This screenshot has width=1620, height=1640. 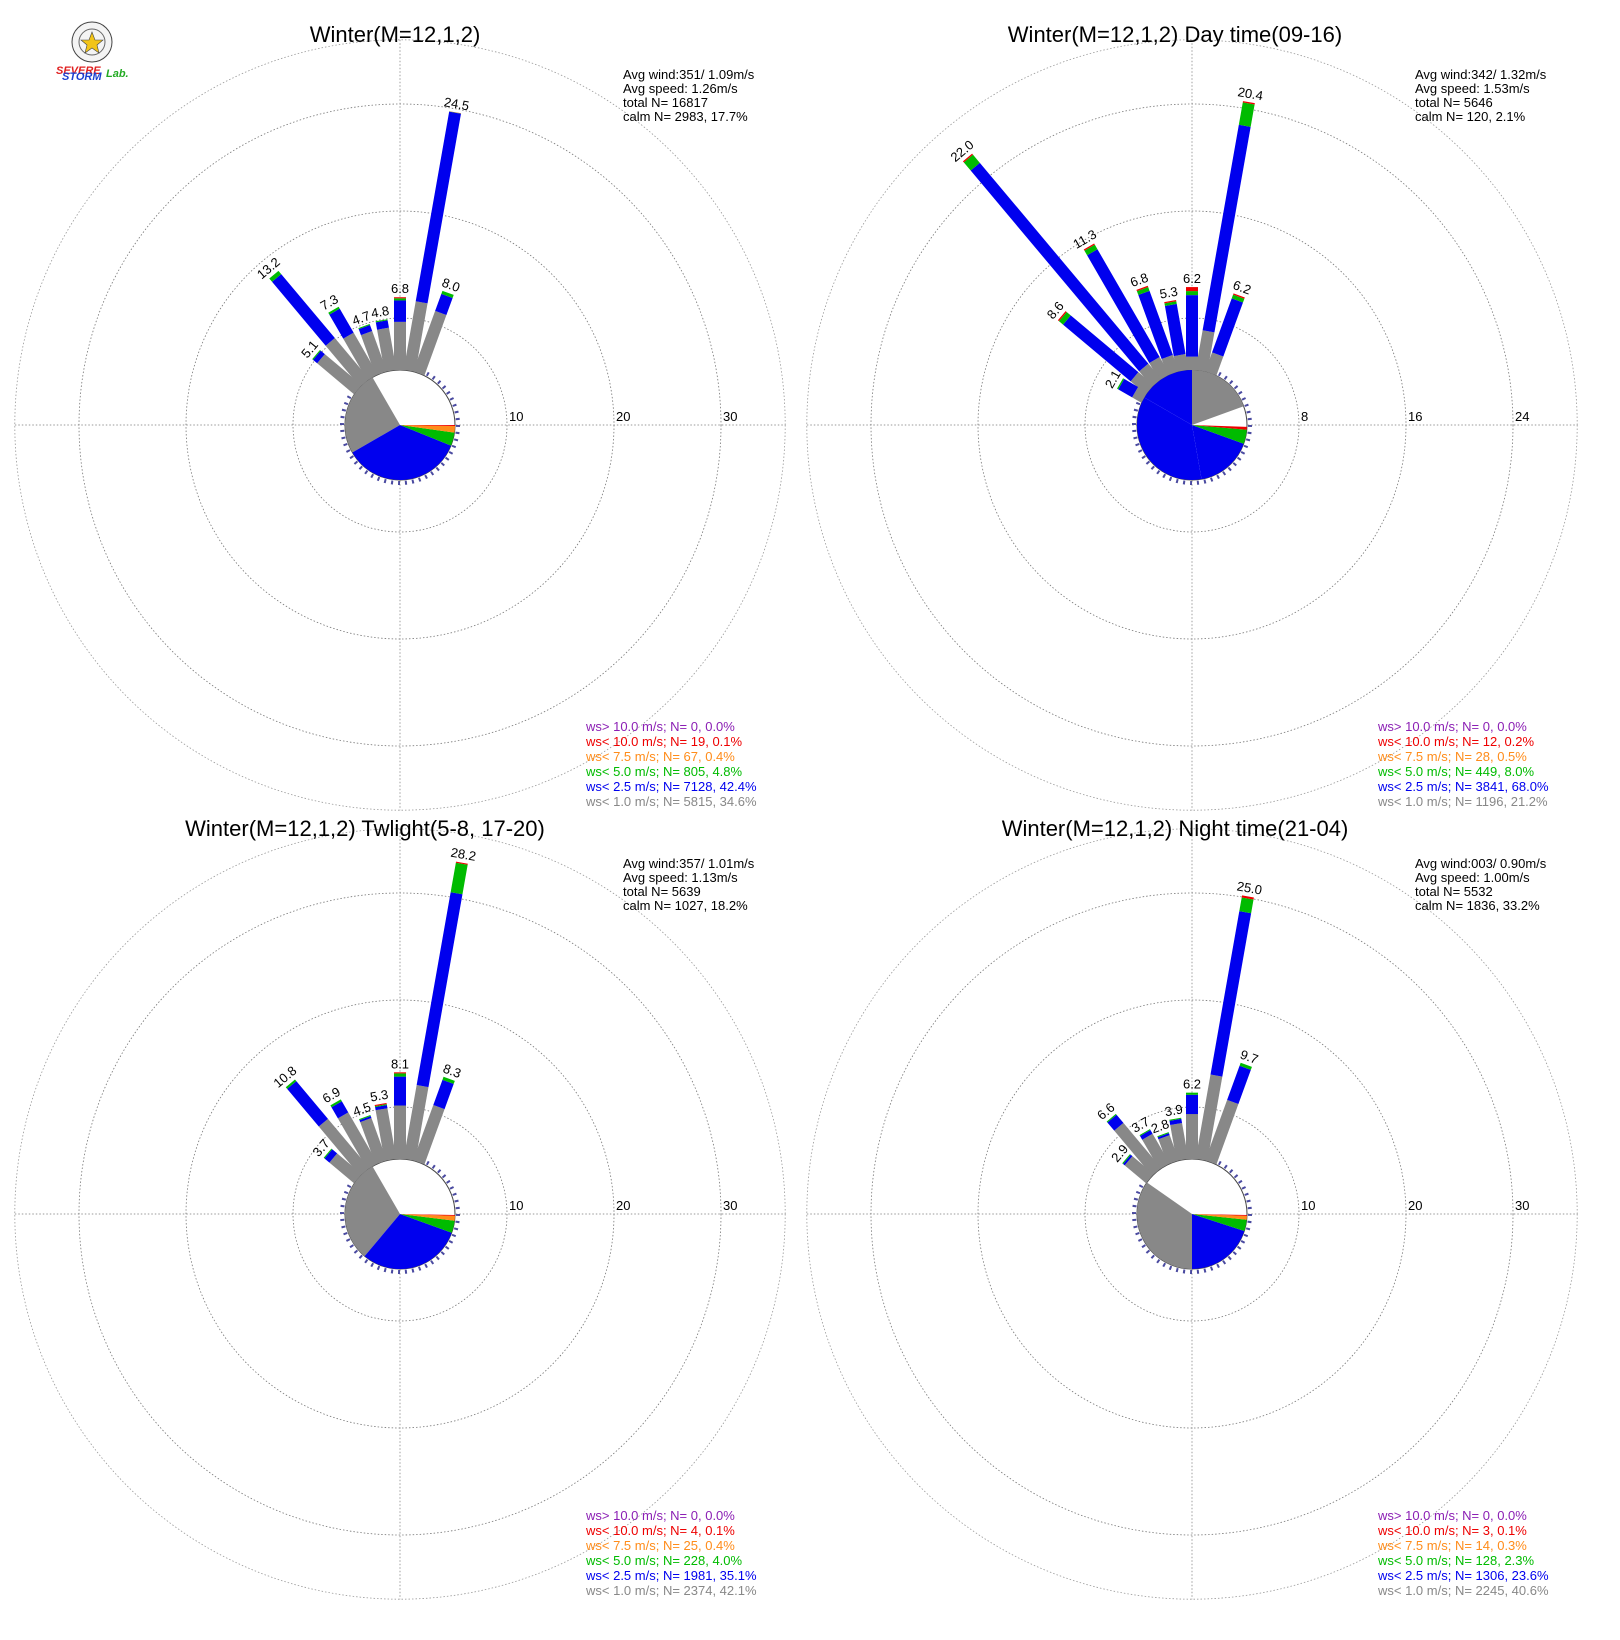 I want to click on legend-entry: ws< 10.0 m/s; N= 19, 0.1%, so click(x=664, y=741).